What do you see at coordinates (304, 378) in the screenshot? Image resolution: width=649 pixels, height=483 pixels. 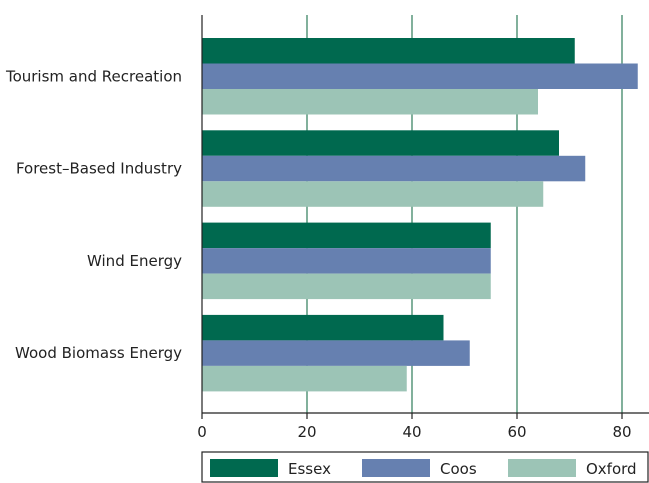 I see `bar-oxford-wood-biomass-energy` at bounding box center [304, 378].